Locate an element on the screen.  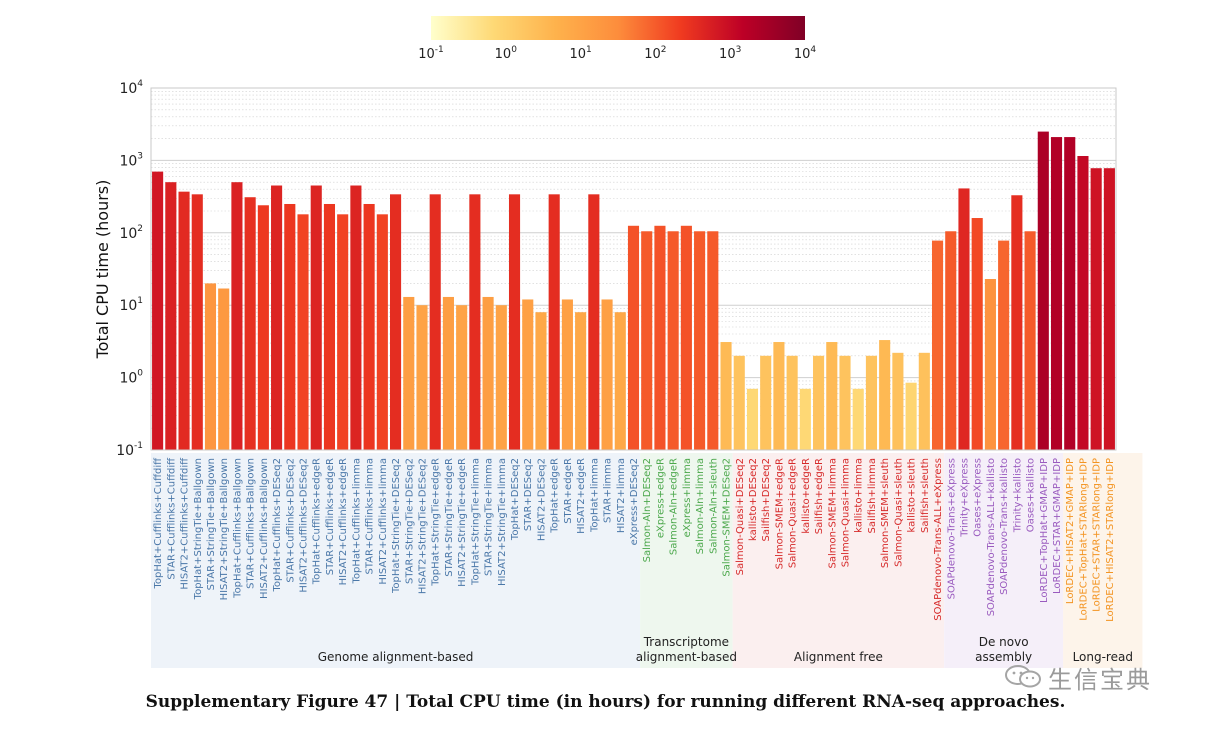
bar: HISAT2+edgeR: 8 is located at coordinates (581, 381).